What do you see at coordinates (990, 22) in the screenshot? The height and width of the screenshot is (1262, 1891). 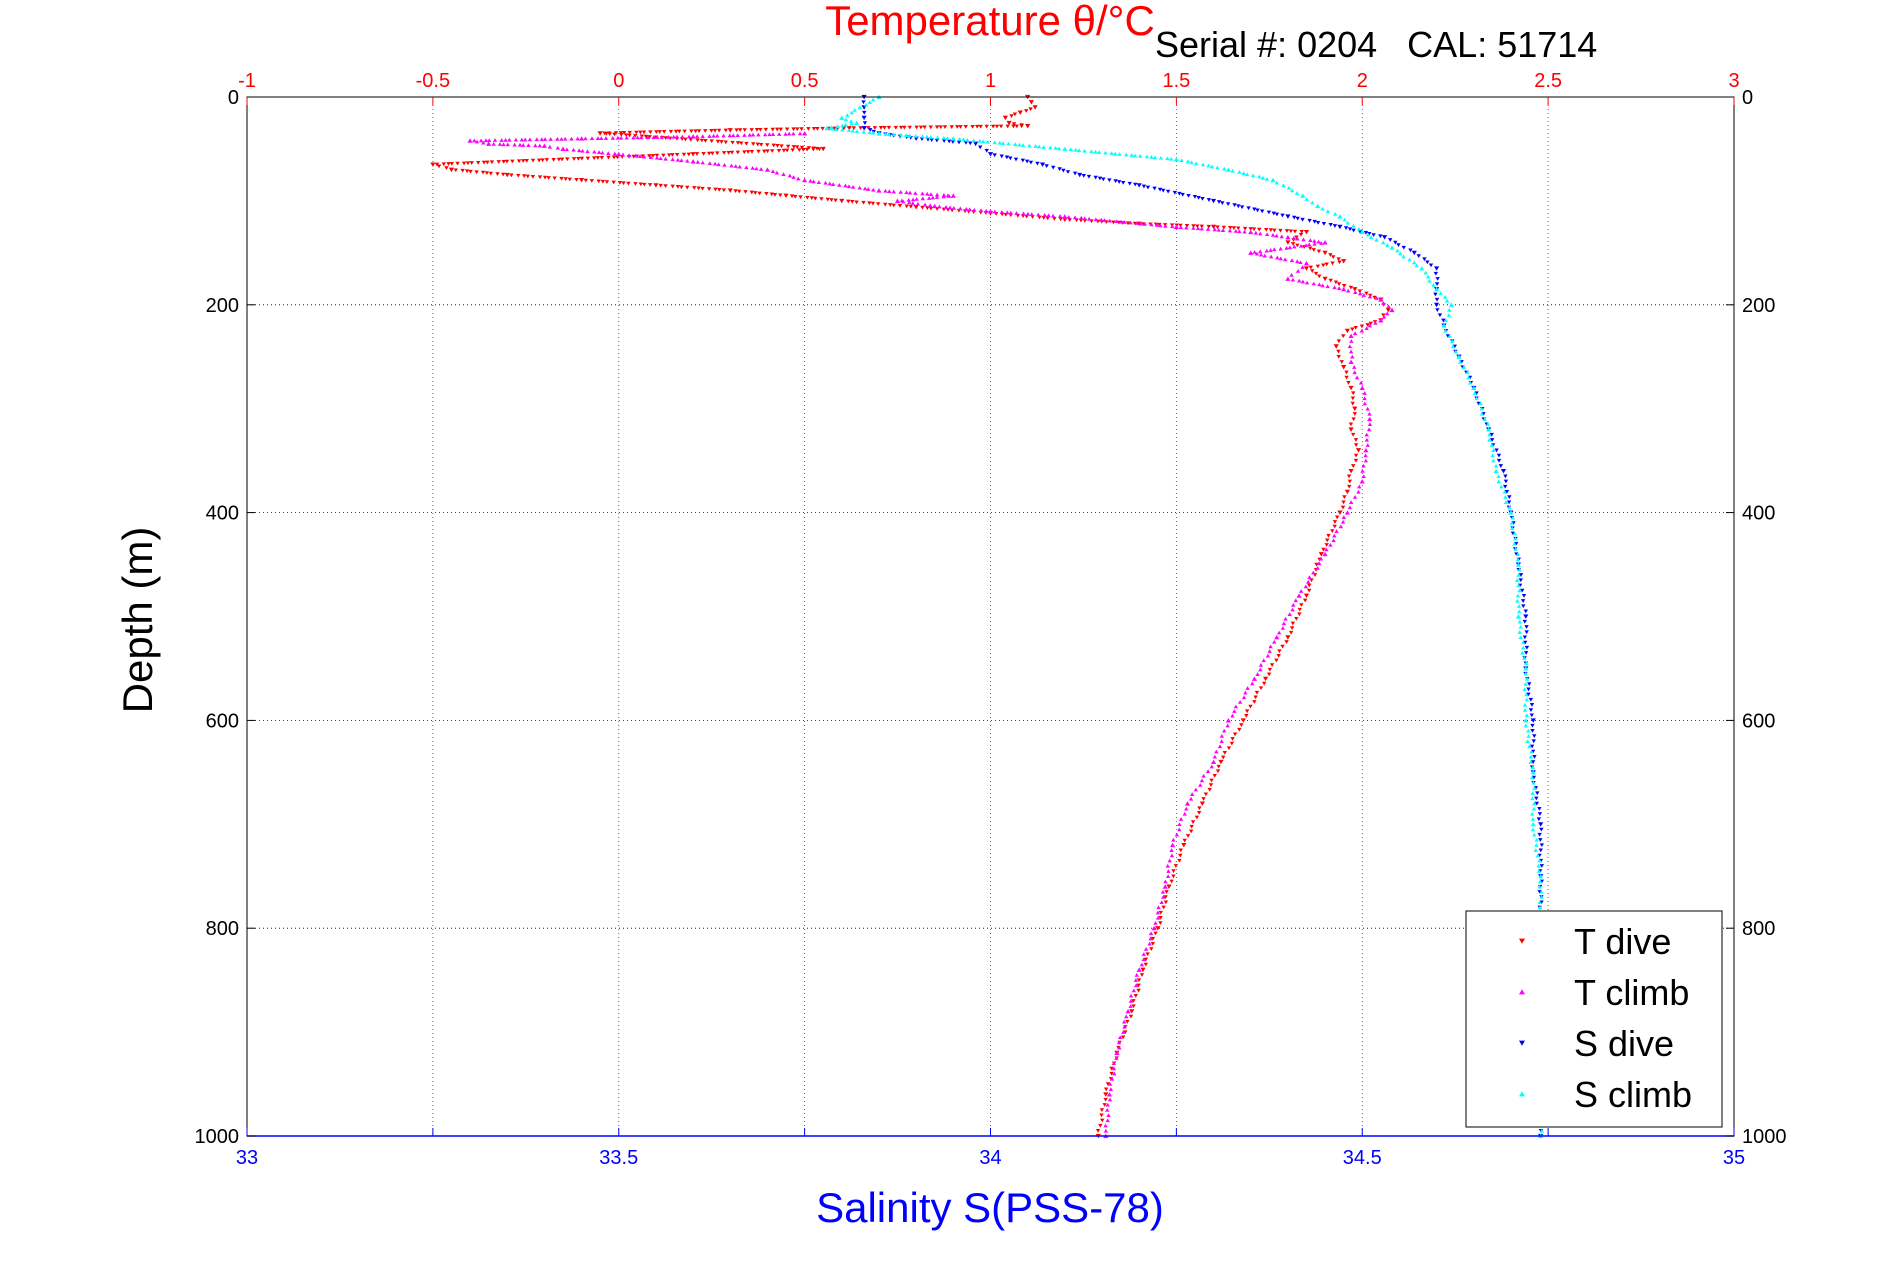 I see `chart-title: Temperature θ/°C` at bounding box center [990, 22].